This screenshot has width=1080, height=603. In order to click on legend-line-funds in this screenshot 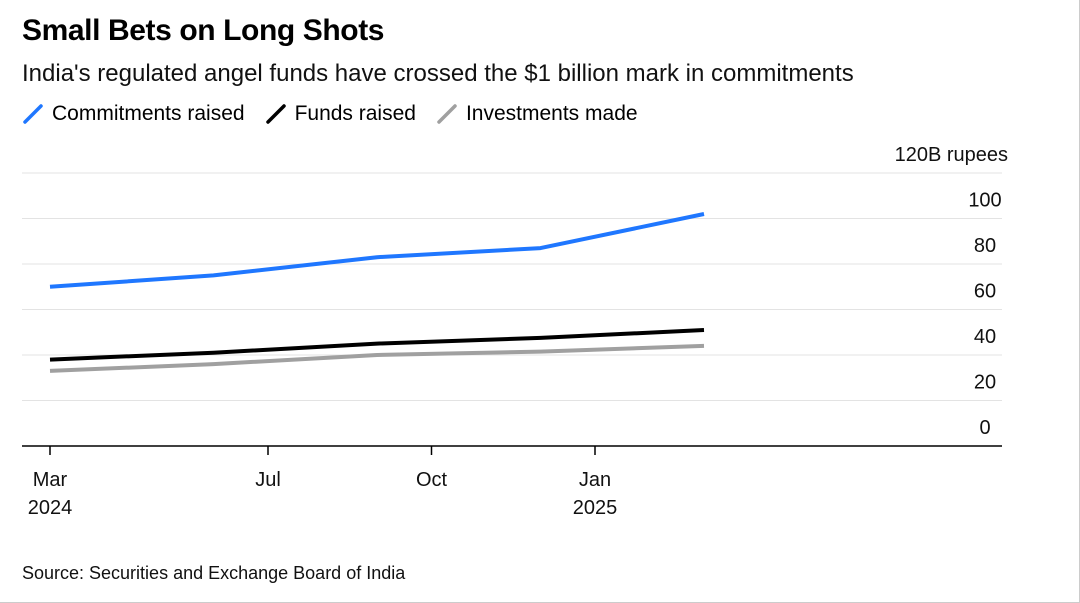, I will do `click(275, 114)`.